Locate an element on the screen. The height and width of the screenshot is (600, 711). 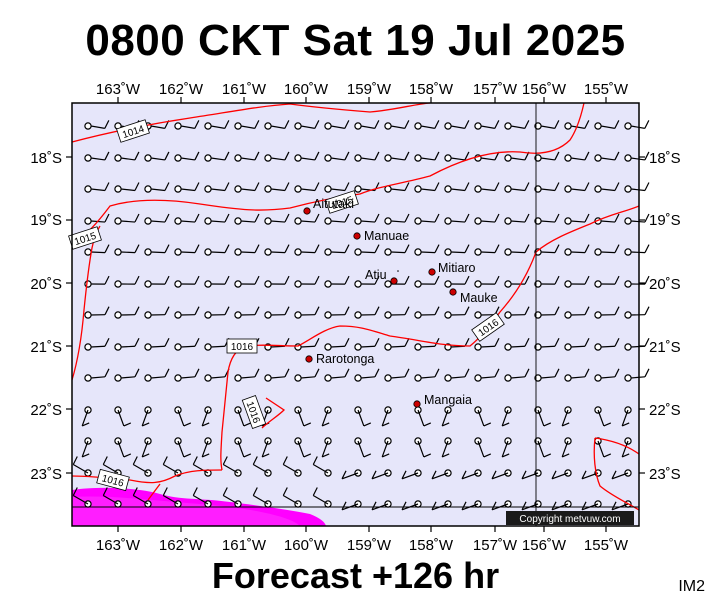
svg-text: 161˚W is located at coordinates (244, 89).